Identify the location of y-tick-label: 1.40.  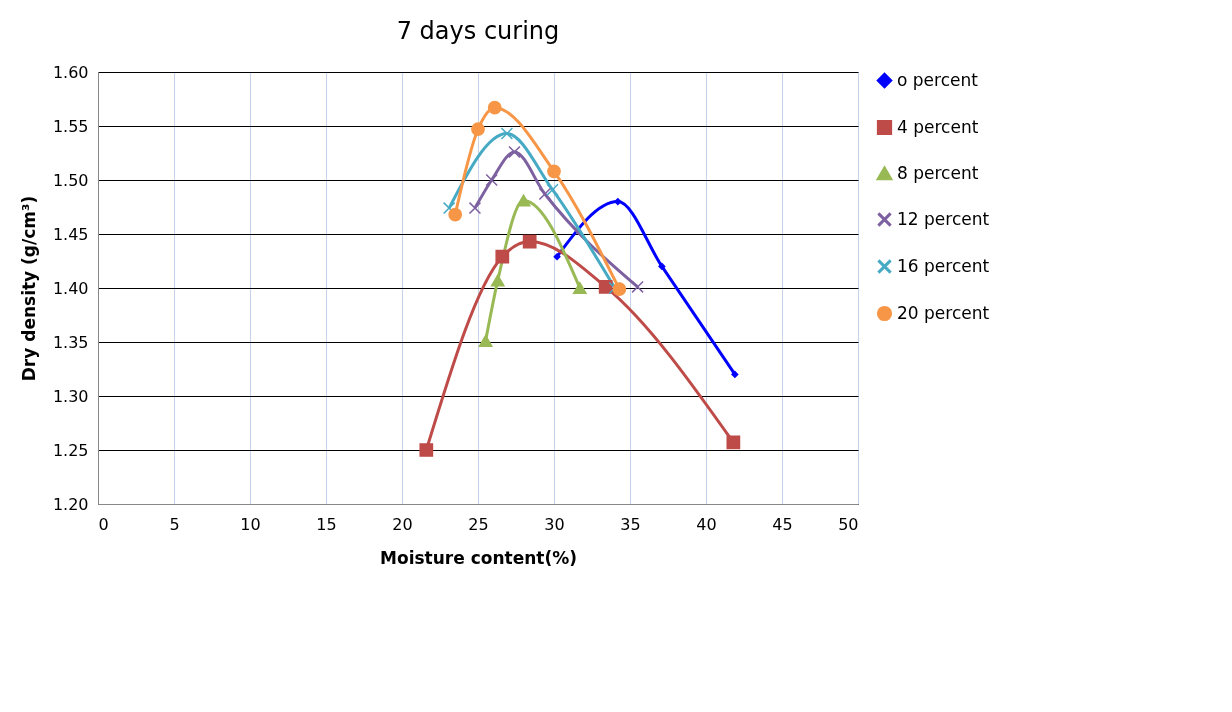
(70, 288).